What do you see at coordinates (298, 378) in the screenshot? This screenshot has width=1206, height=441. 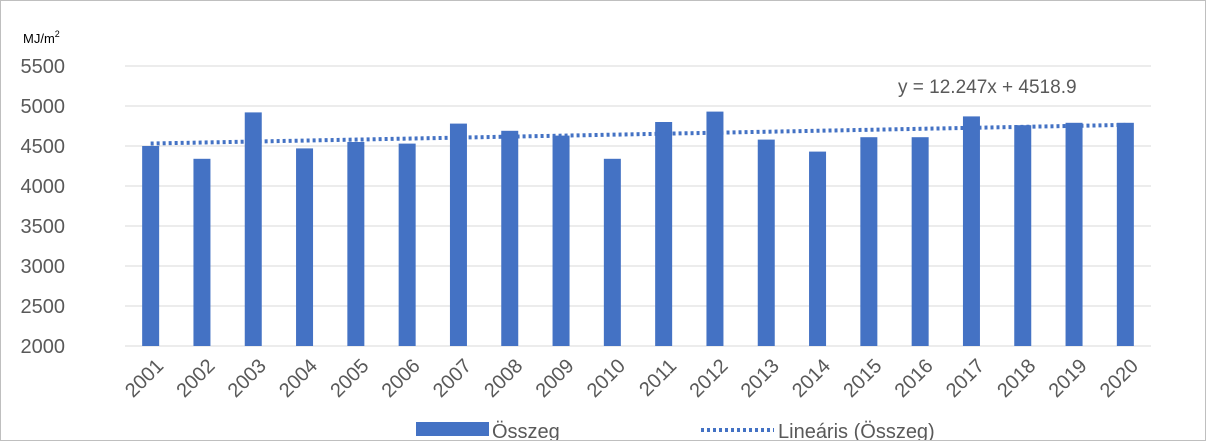 I see `x-tick-label: 2004` at bounding box center [298, 378].